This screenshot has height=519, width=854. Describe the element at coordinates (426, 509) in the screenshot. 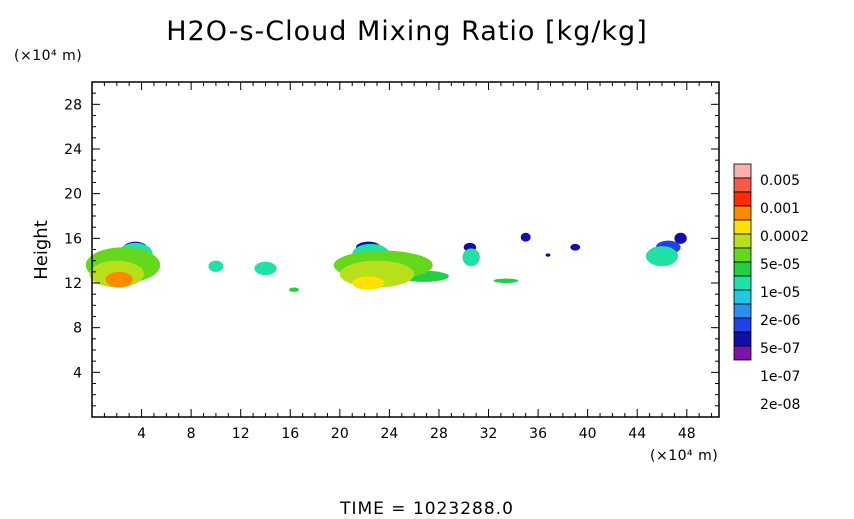

I see `time-label: TIME = 1023288.0` at that location.